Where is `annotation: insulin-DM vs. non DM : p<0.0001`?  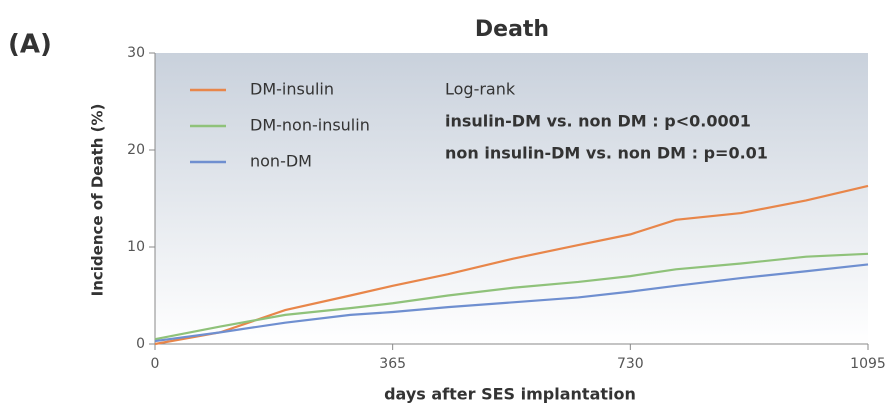 annotation: insulin-DM vs. non DM : p<0.0001 is located at coordinates (598, 121).